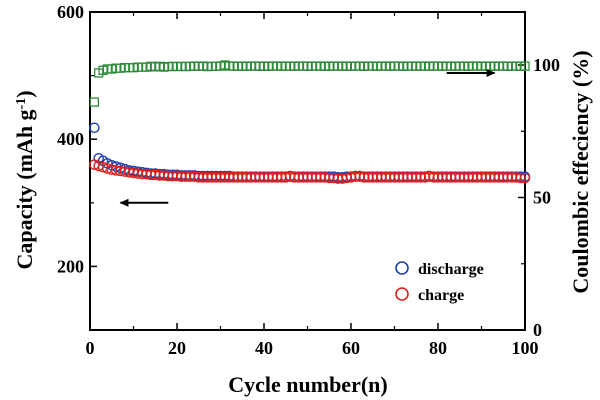 This screenshot has width=600, height=400. What do you see at coordinates (24, 189) in the screenshot?
I see `y-left-axis-title-main: Capacity (mAh g` at bounding box center [24, 189].